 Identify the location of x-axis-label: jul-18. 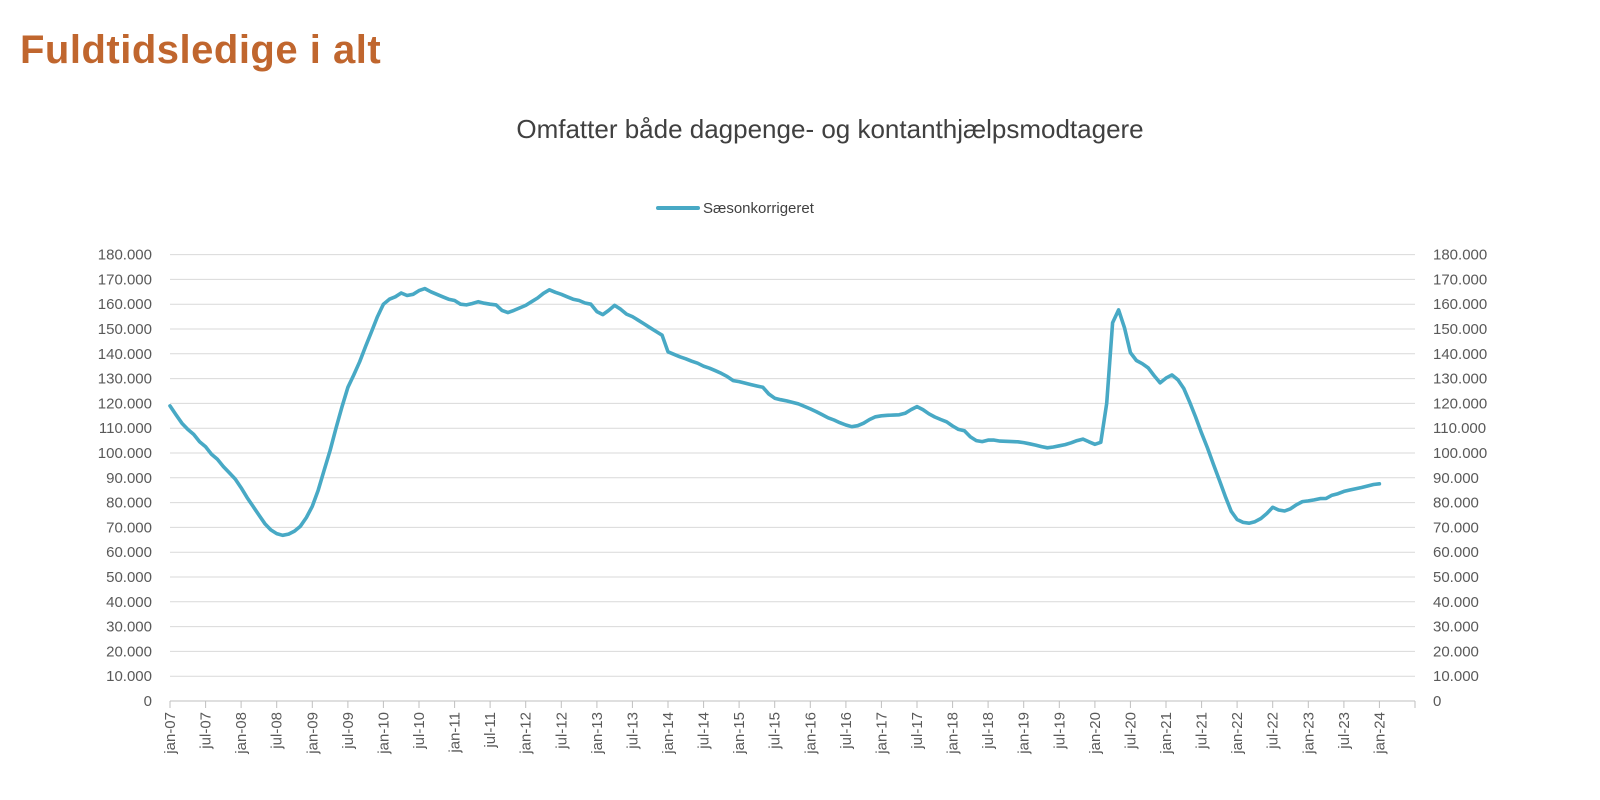
(988, 731).